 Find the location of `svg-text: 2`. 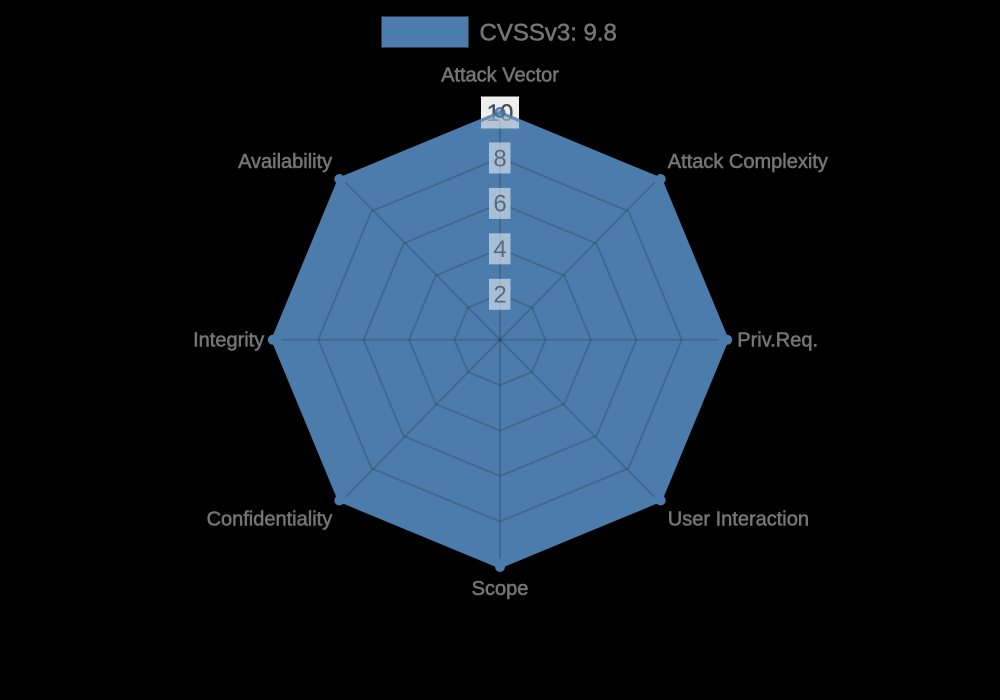

svg-text: 2 is located at coordinates (499, 295).